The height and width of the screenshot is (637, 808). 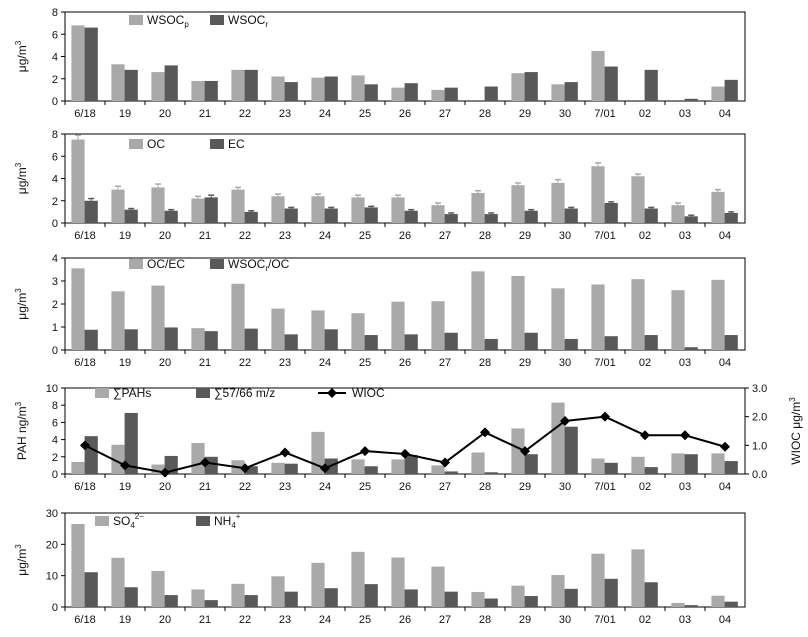 What do you see at coordinates (55, 224) in the screenshot?
I see `y-tick-label: 0` at bounding box center [55, 224].